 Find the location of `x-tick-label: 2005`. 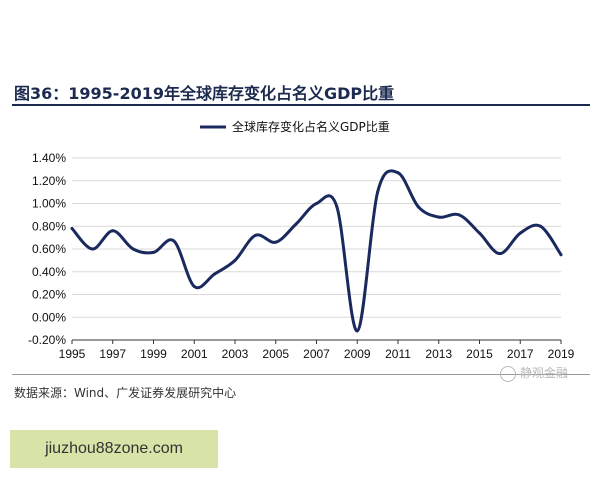

x-tick-label: 2005 is located at coordinates (275, 354).